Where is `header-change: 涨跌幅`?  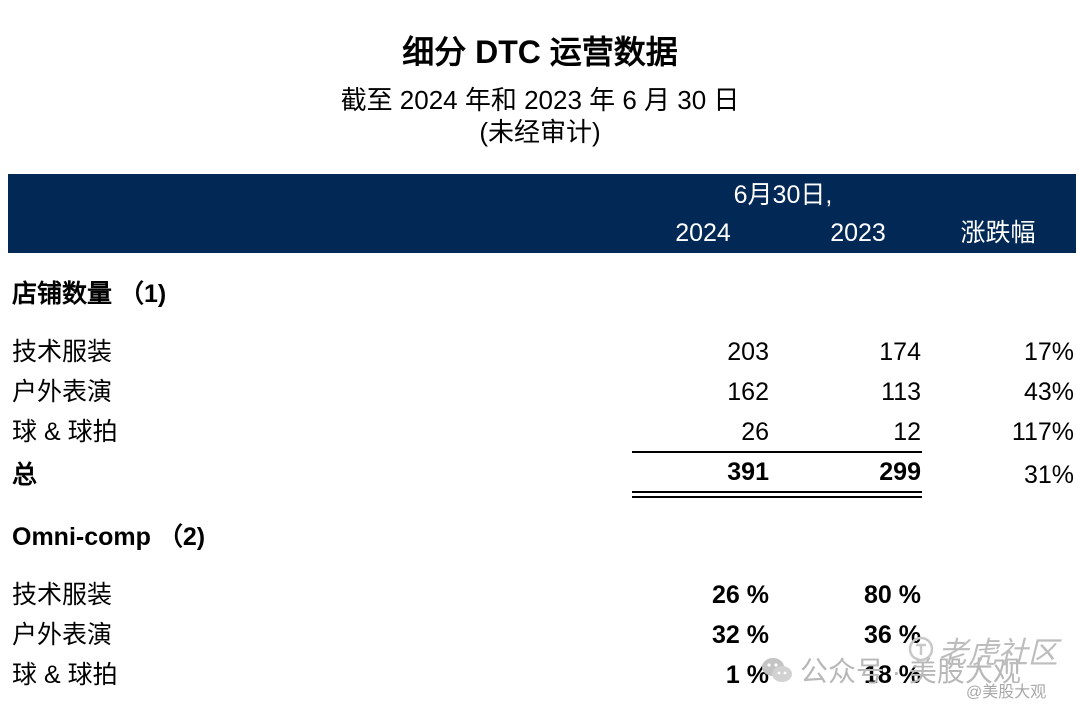
header-change: 涨跌幅 is located at coordinates (998, 233).